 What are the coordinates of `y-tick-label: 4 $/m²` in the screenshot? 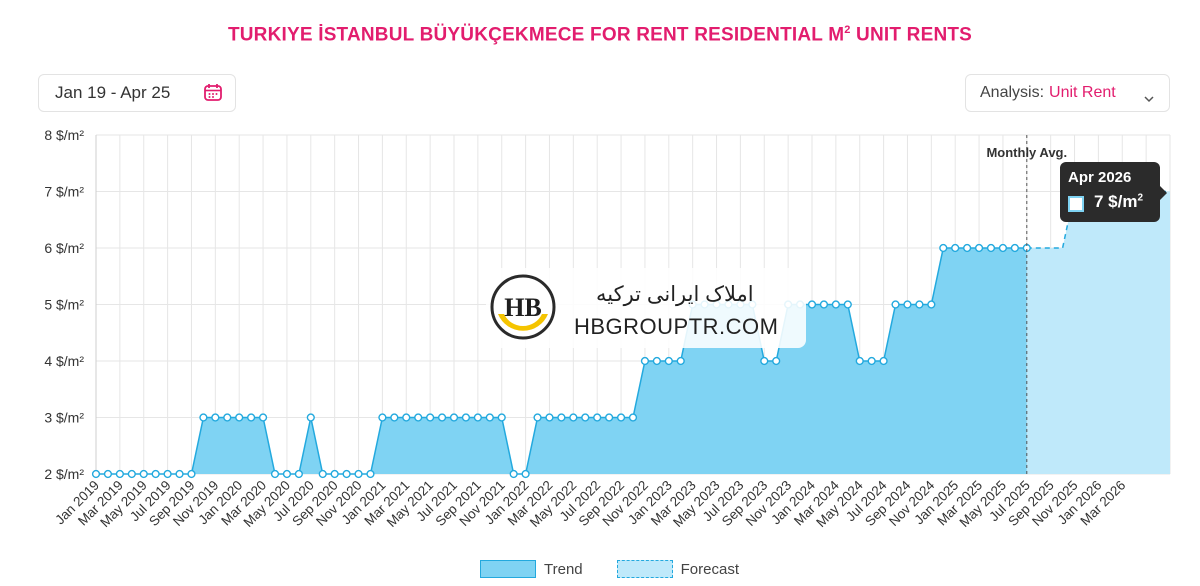 It's located at (64, 361).